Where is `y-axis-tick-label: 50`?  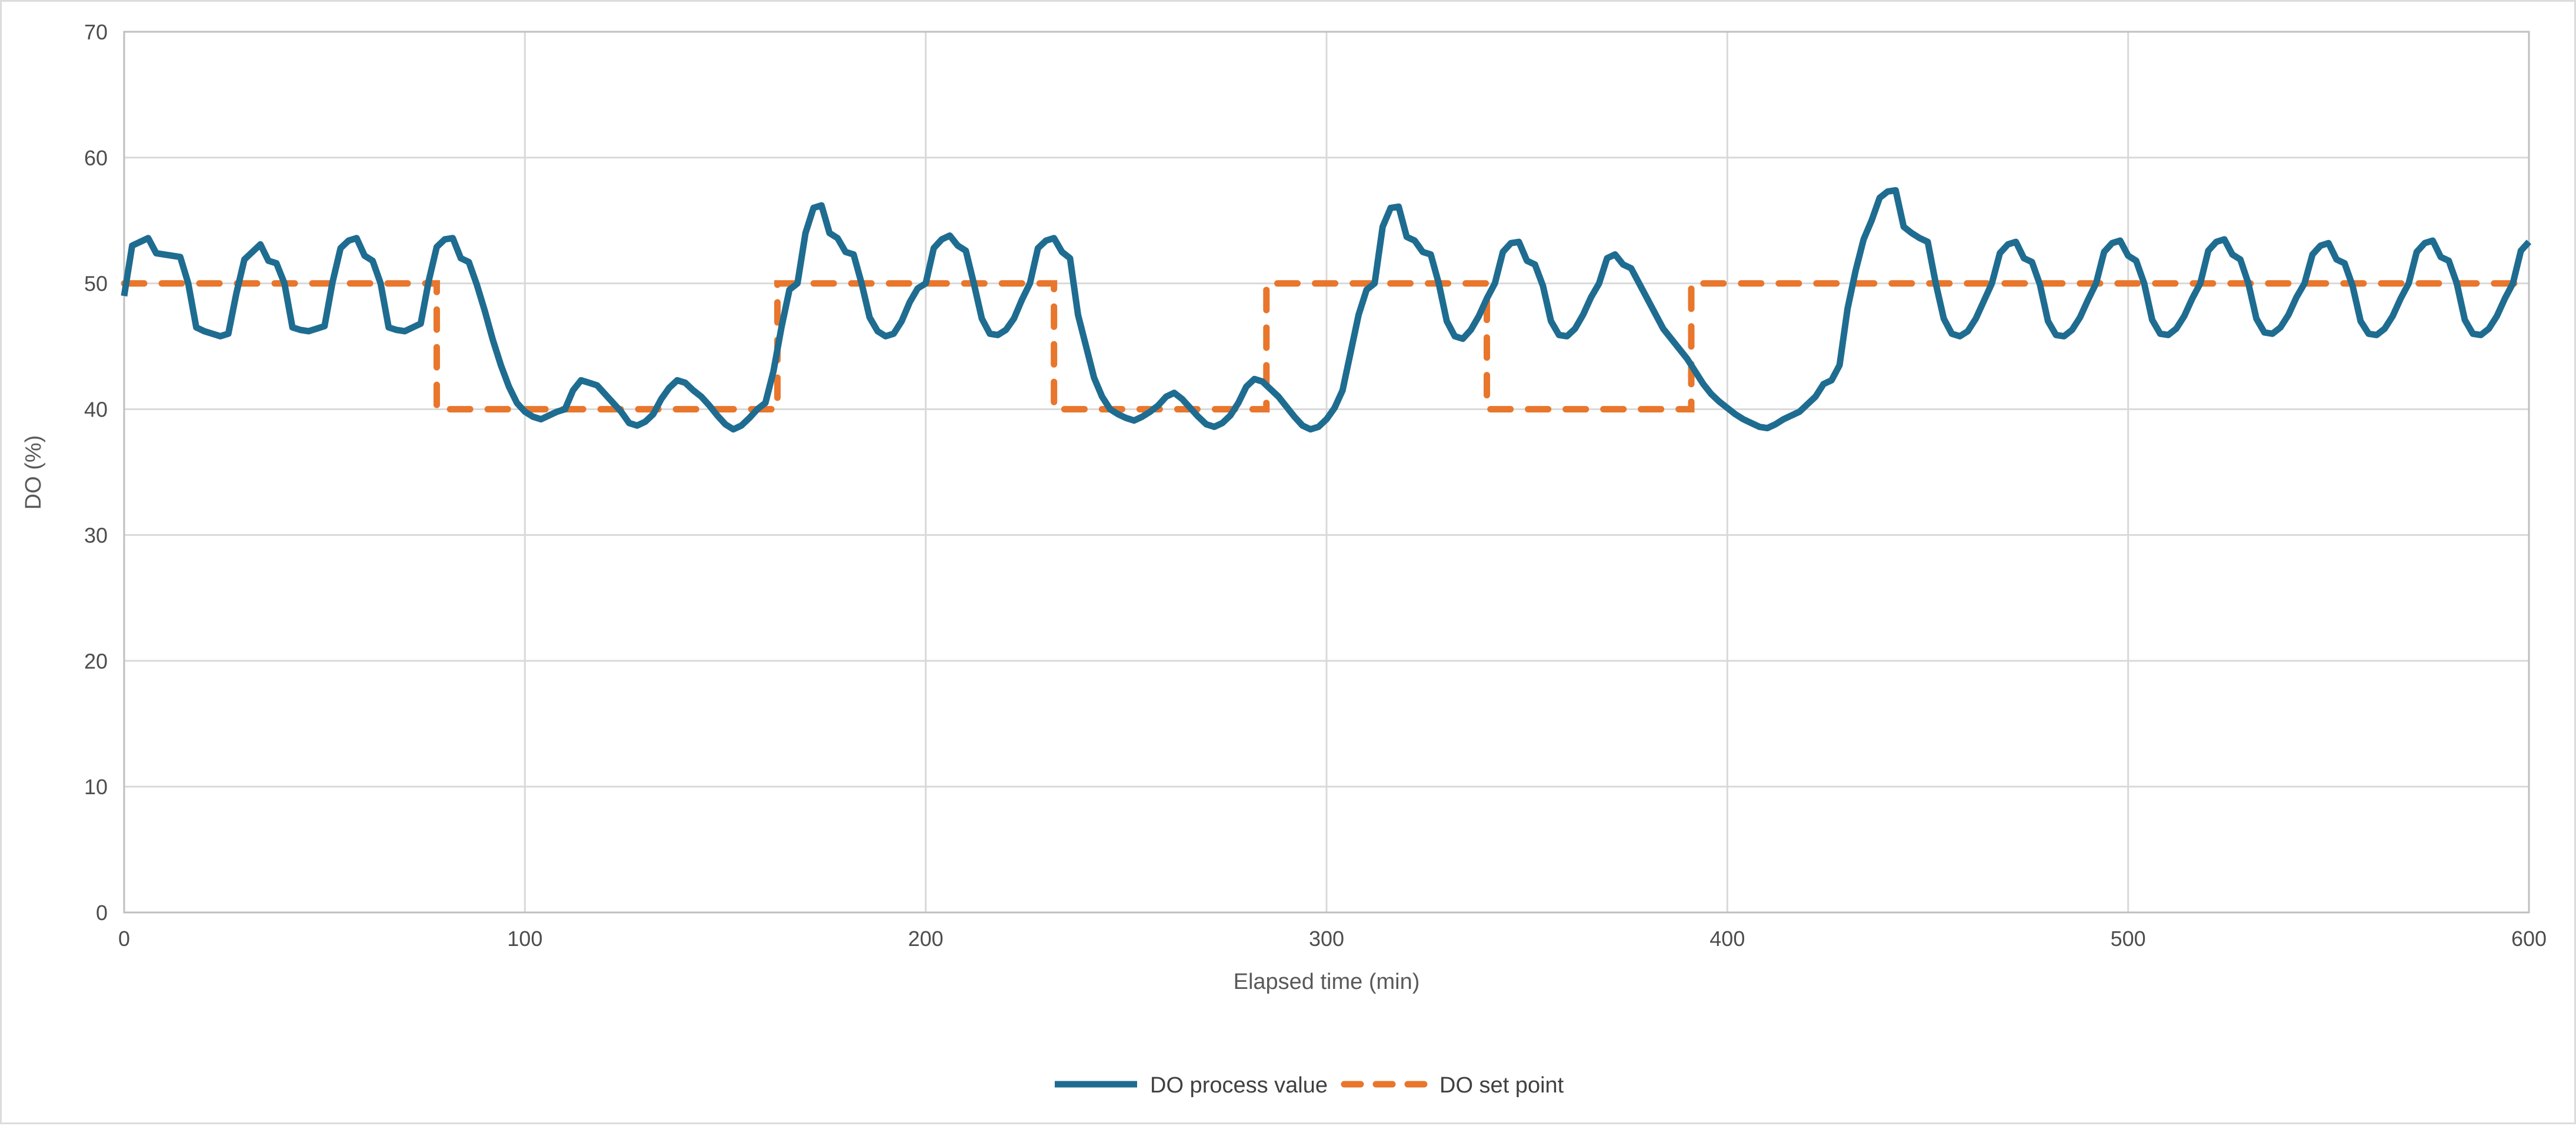 y-axis-tick-label: 50 is located at coordinates (96, 284).